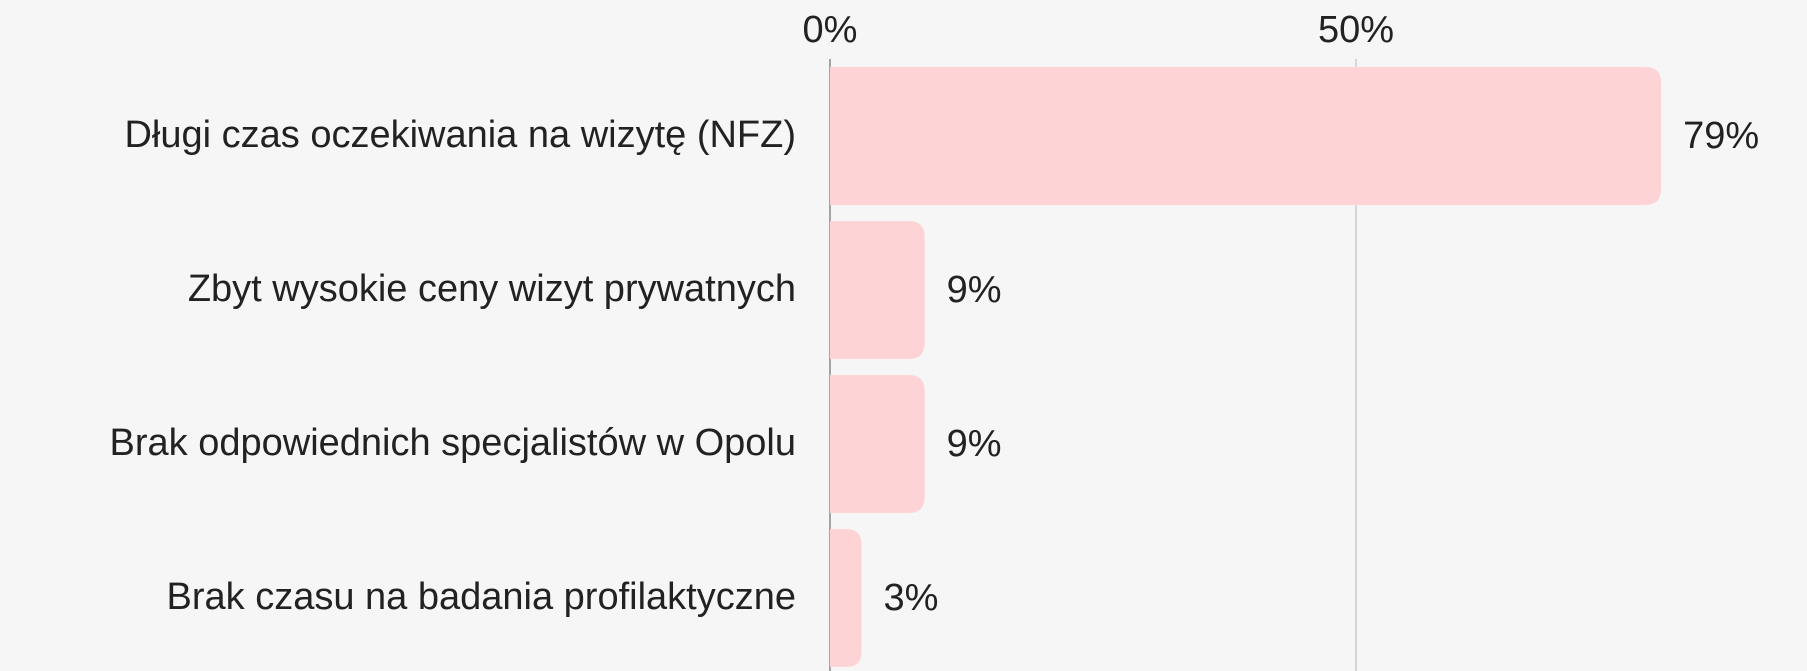 Image resolution: width=1807 pixels, height=671 pixels. What do you see at coordinates (481, 597) in the screenshot?
I see `y-tick-label: Brak czasu na badania profilaktyczne` at bounding box center [481, 597].